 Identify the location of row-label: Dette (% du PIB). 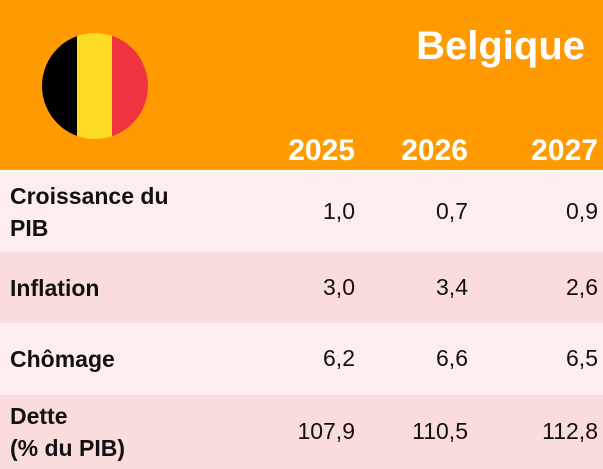
(67, 432).